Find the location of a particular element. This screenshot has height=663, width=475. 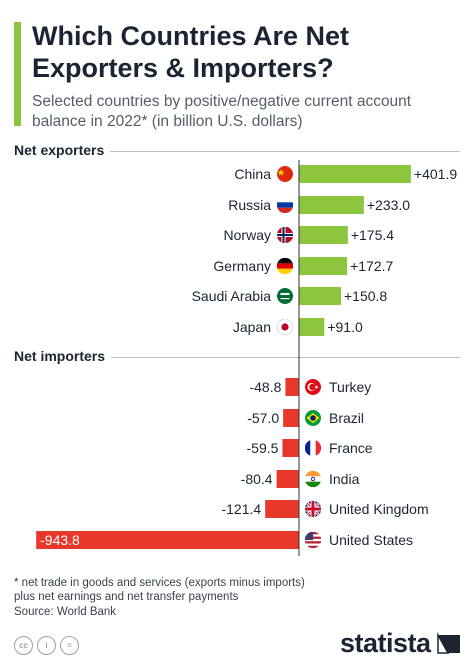

bar-united-kingdom is located at coordinates (282, 509).